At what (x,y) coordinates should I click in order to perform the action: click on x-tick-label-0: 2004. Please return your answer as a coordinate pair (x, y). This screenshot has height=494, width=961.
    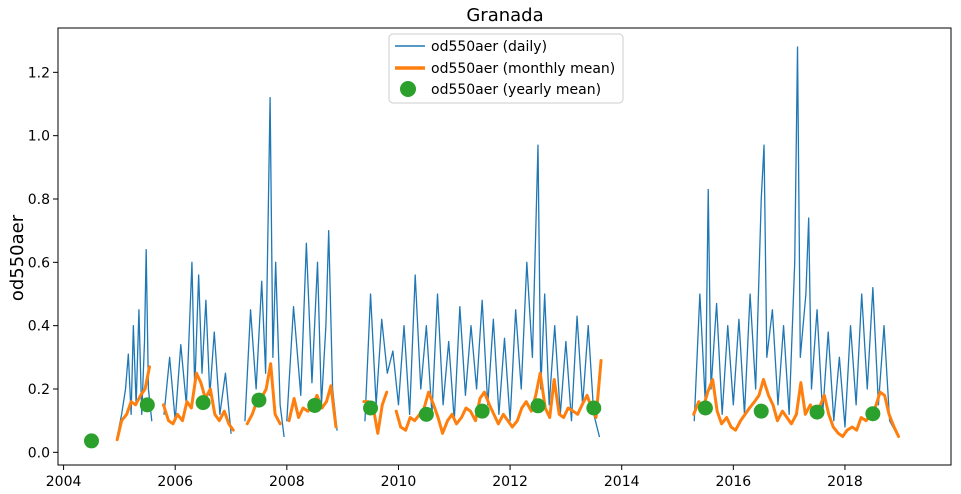
    Looking at the image, I should click on (64, 482).